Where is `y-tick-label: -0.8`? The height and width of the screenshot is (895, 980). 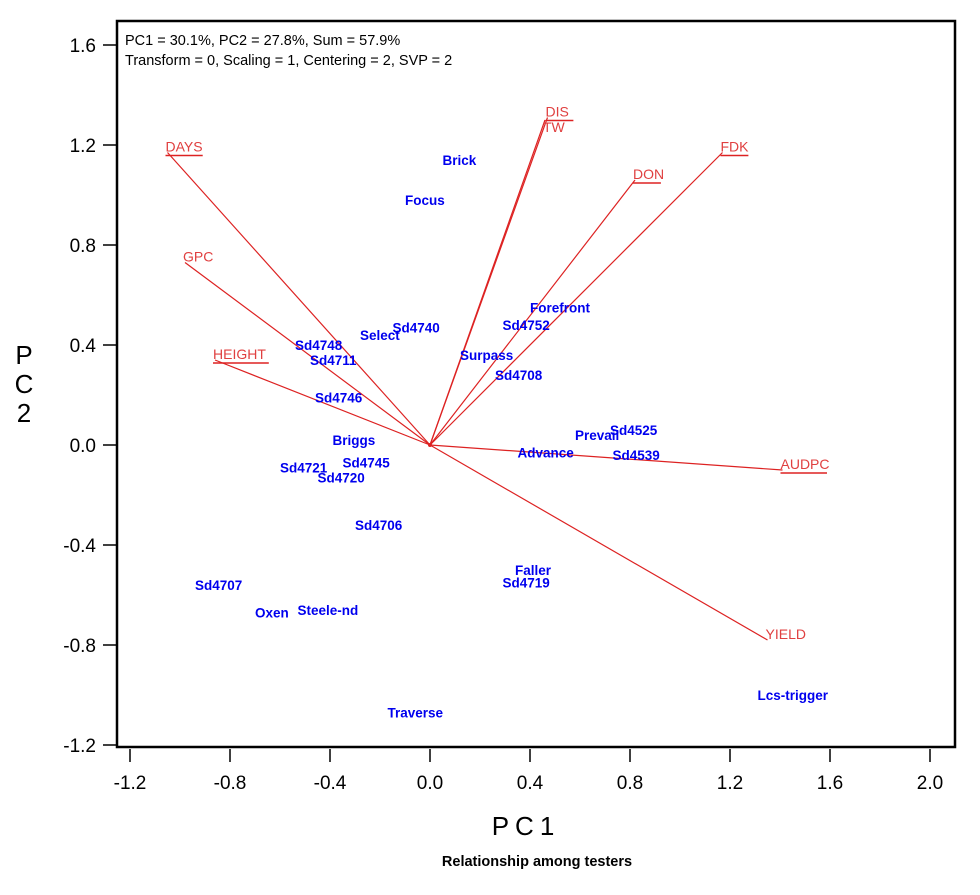 y-tick-label: -0.8 is located at coordinates (79, 646).